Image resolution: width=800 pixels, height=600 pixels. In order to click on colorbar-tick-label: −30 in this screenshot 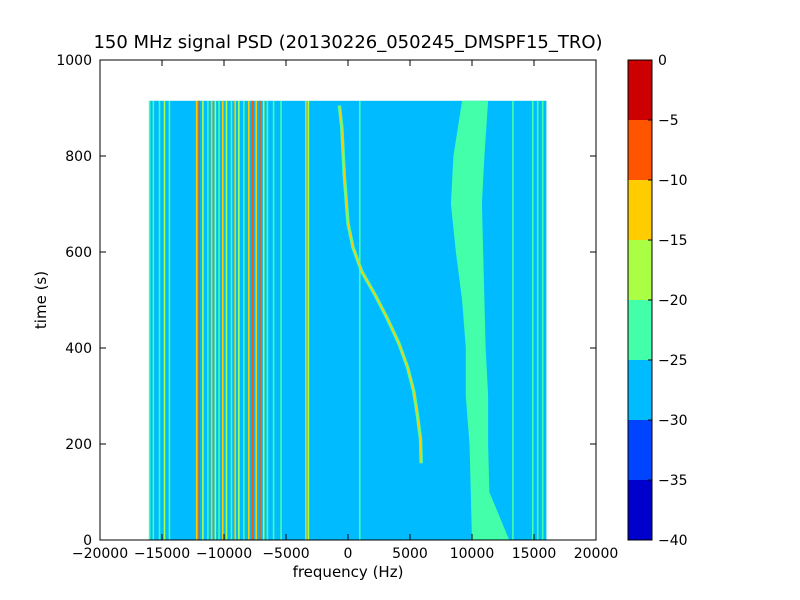, I will do `click(673, 421)`.